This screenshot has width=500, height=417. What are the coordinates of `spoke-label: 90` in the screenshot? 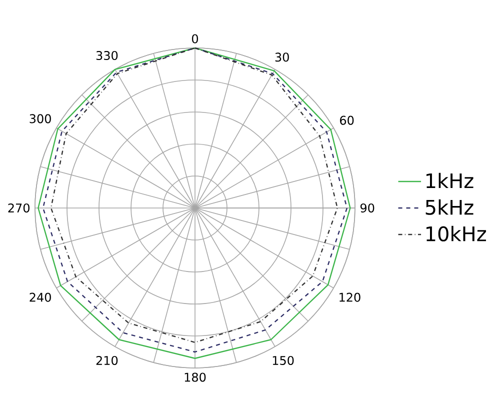 It's located at (367, 208).